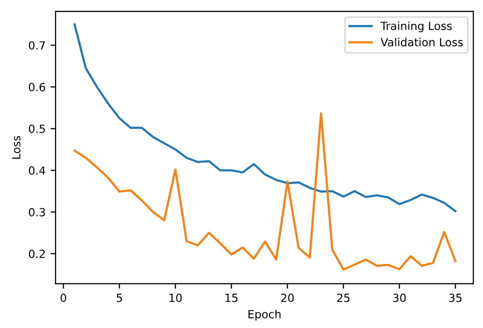 The image size is (483, 328). Describe the element at coordinates (36, 212) in the screenshot. I see `y-tick-label: 0.3` at that location.